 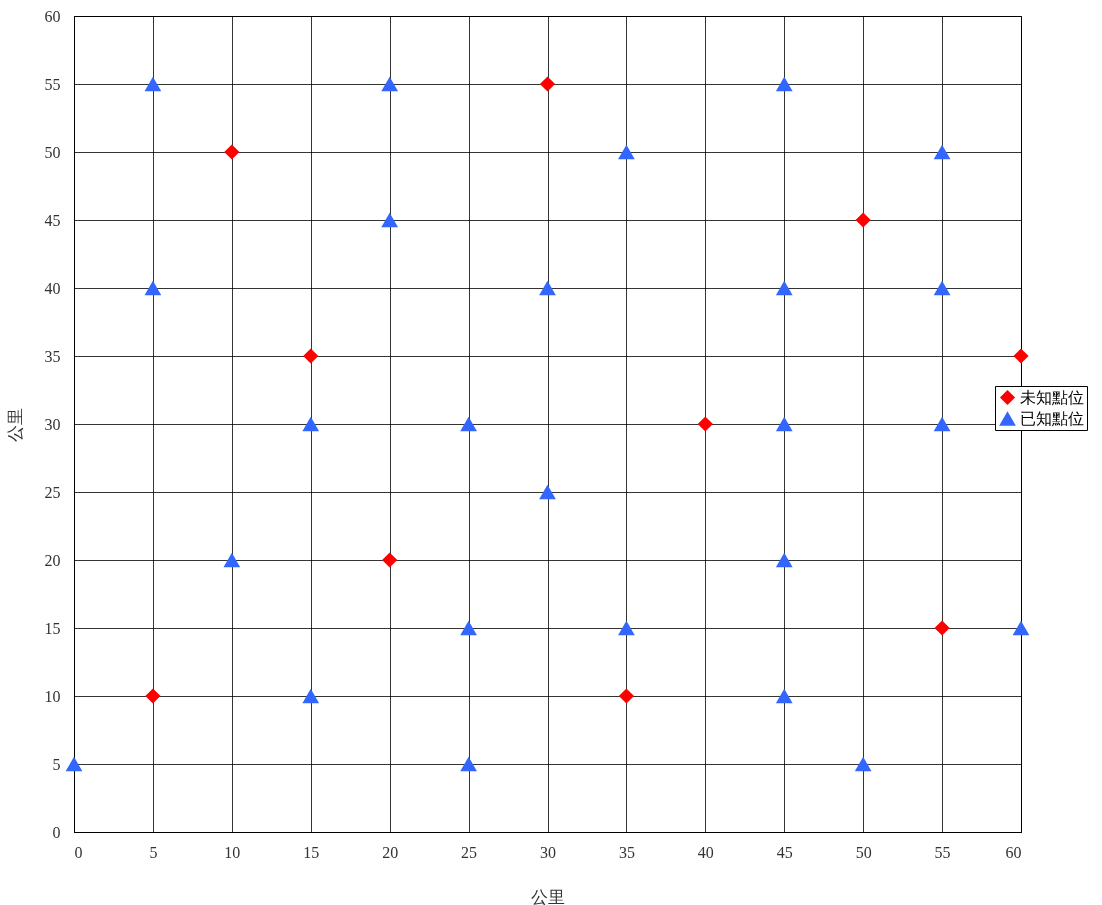 I want to click on y-tick-label: 0, so click(x=56, y=832).